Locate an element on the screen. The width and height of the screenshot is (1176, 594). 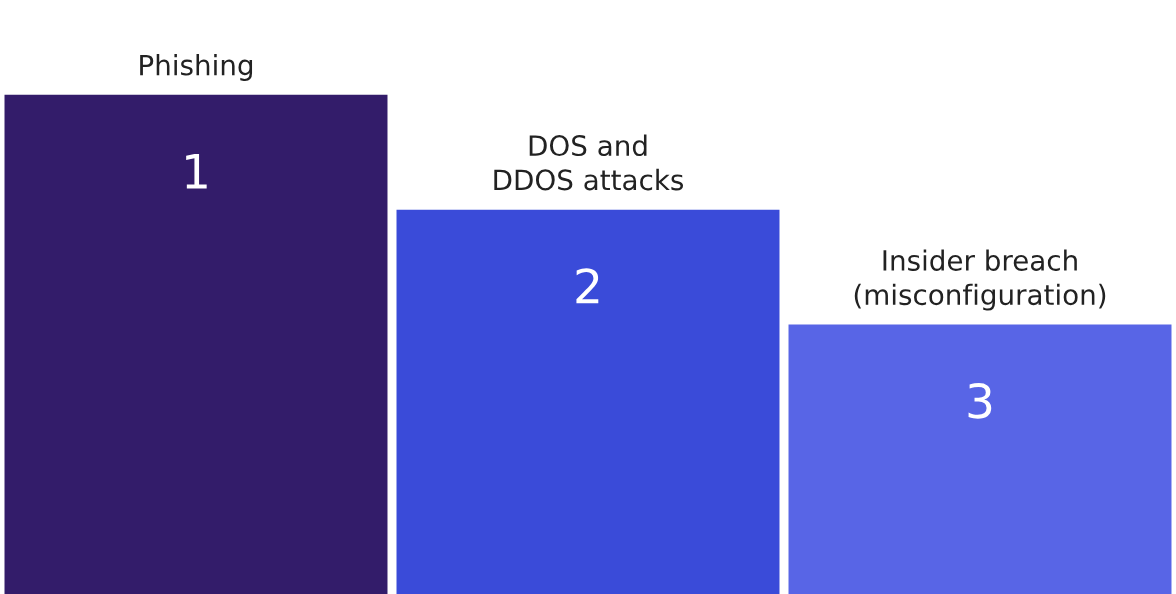
x-tick-label: Phishing is located at coordinates (196, 67).